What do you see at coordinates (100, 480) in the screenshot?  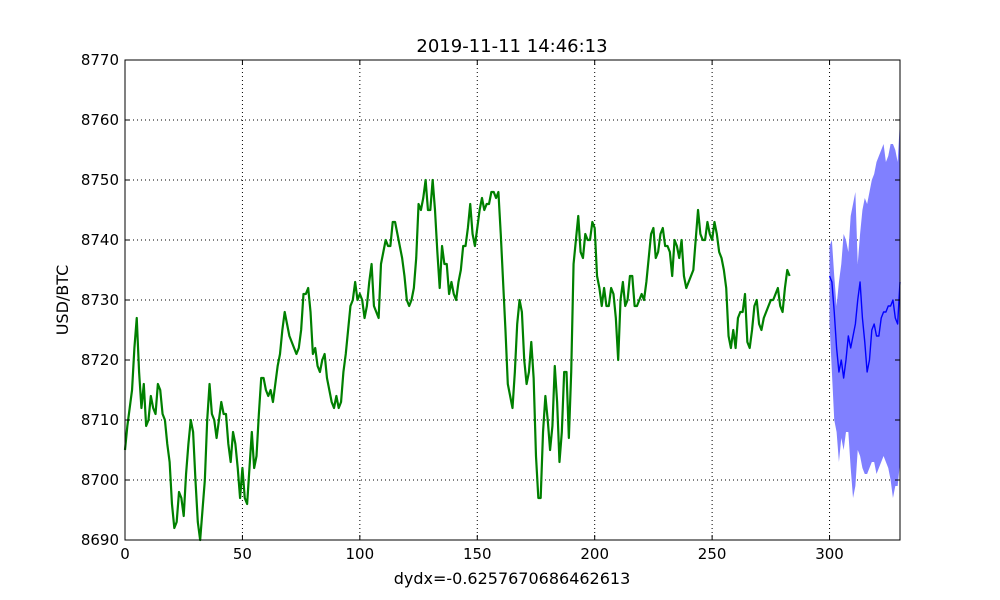 I see `y-tick-label: 8700` at bounding box center [100, 480].